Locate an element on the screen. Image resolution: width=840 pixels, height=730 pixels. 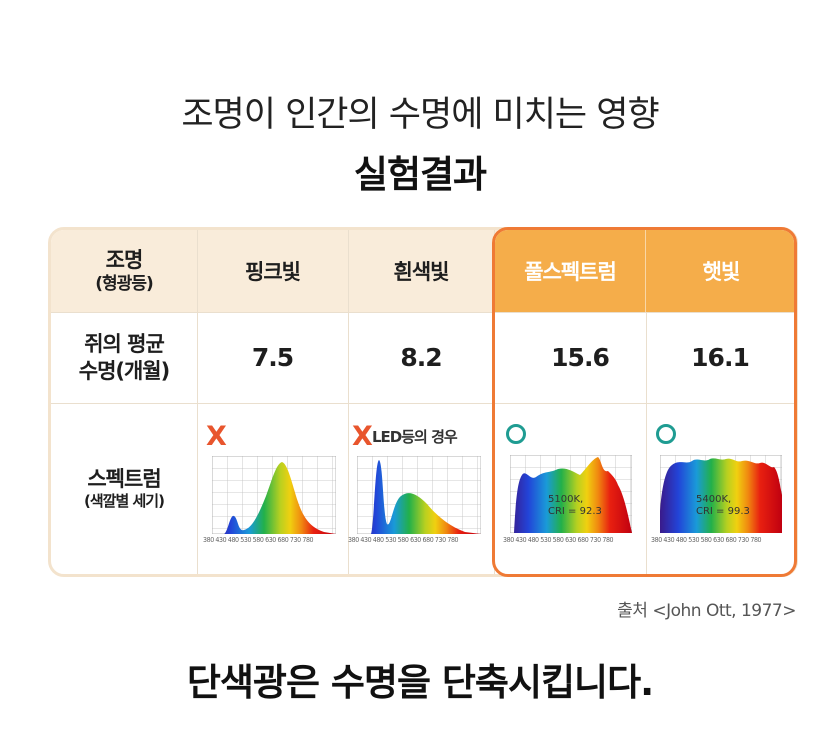
row-header-spectrum-sub: (색깔별 세기) is located at coordinates (124, 501).